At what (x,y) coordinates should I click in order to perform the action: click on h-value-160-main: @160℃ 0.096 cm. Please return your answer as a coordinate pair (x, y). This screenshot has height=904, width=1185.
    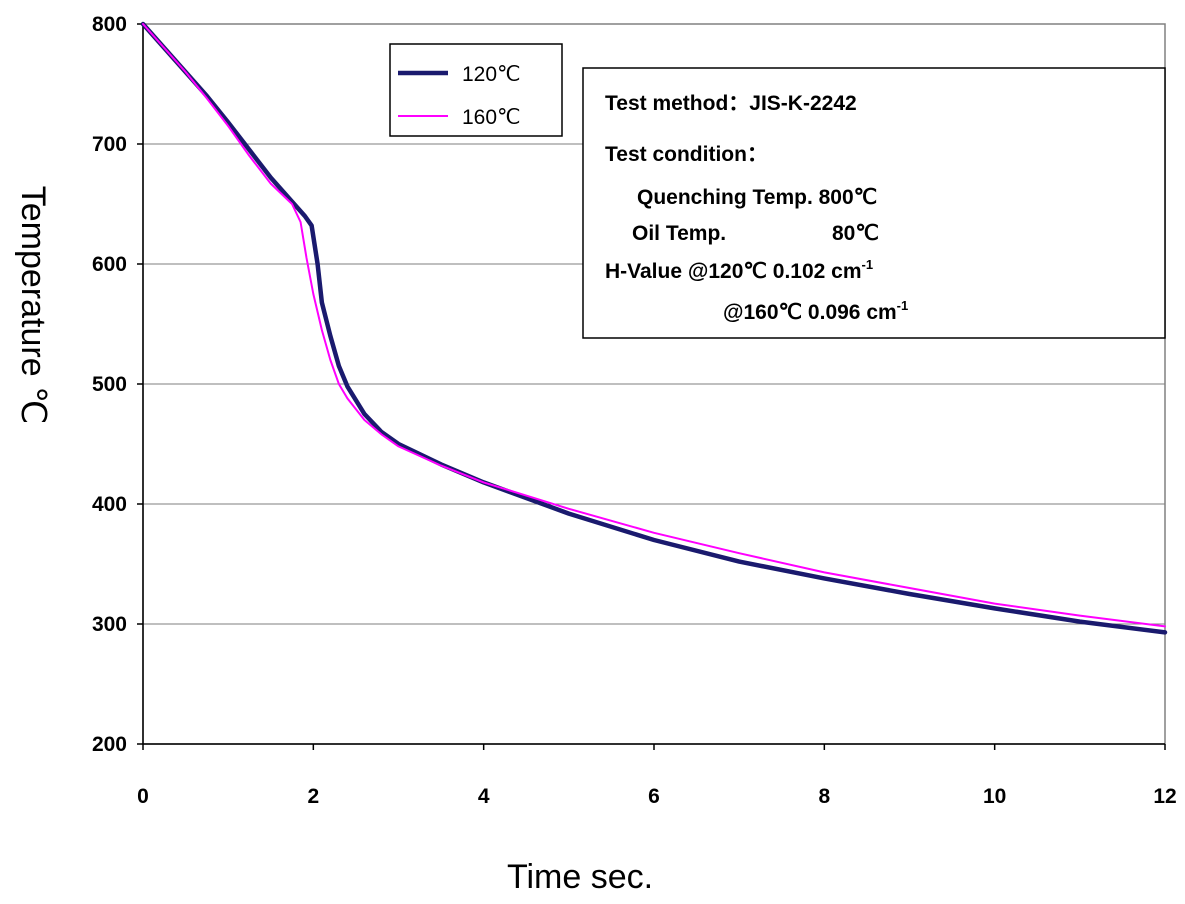
    Looking at the image, I should click on (810, 312).